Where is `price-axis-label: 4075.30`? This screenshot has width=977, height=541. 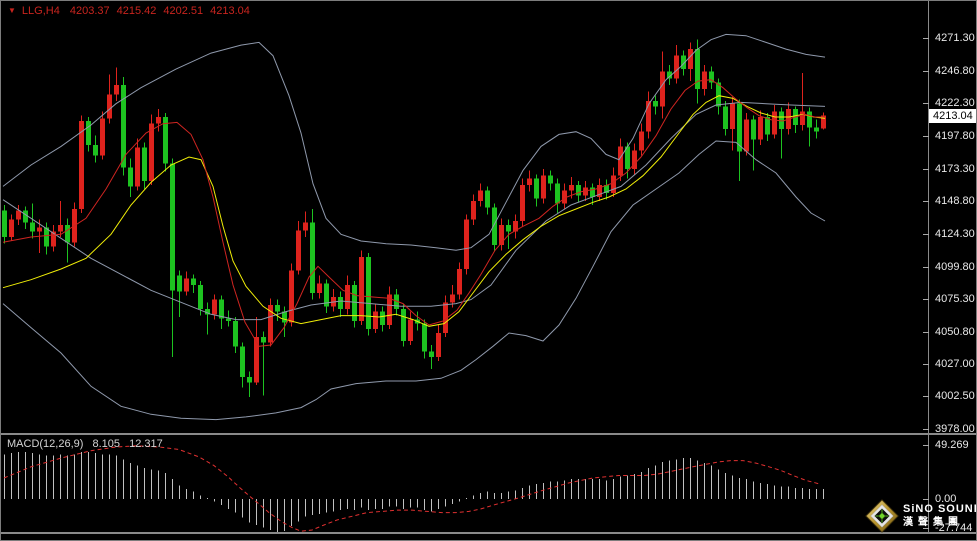 price-axis-label: 4075.30 is located at coordinates (955, 299).